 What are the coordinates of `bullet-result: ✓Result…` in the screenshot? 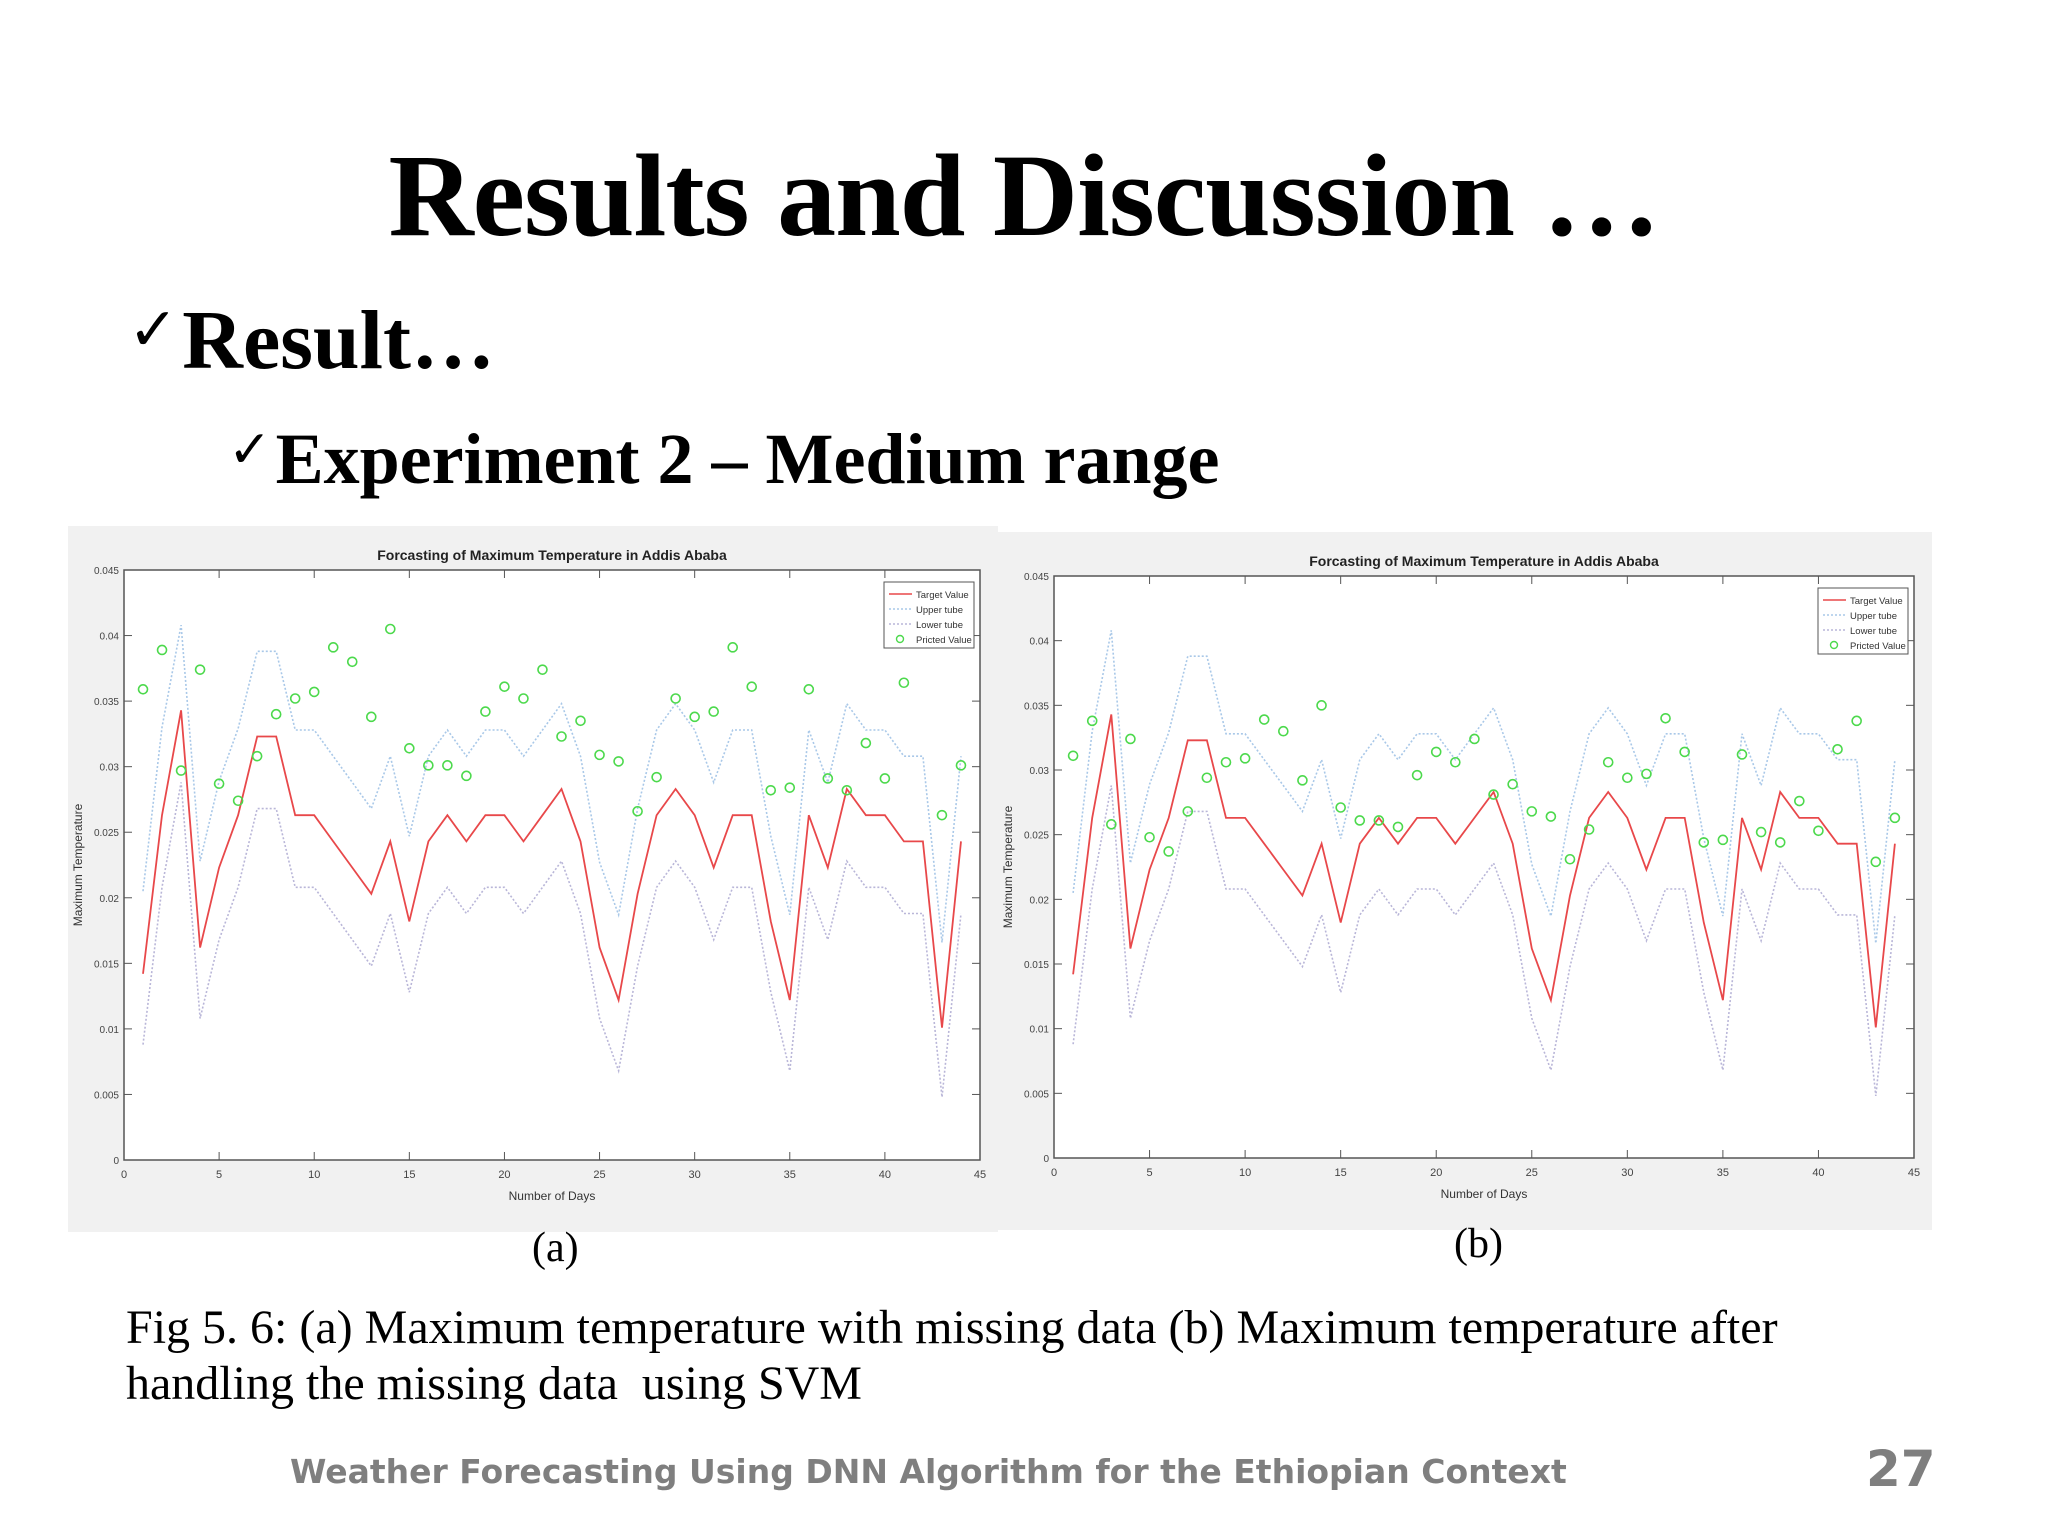 It's located at (311, 340).